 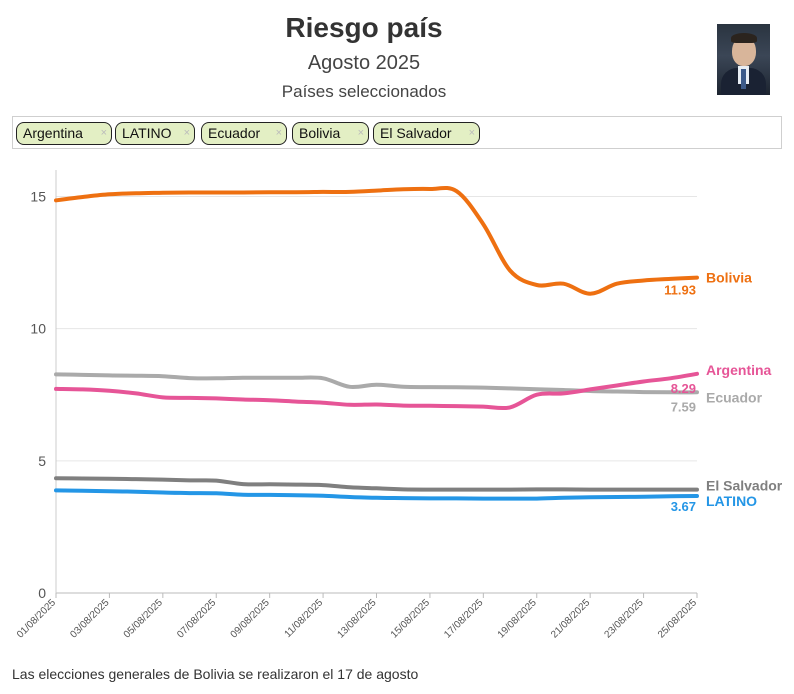 What do you see at coordinates (463, 618) in the screenshot?
I see `x-tick-label: 17/08/2025` at bounding box center [463, 618].